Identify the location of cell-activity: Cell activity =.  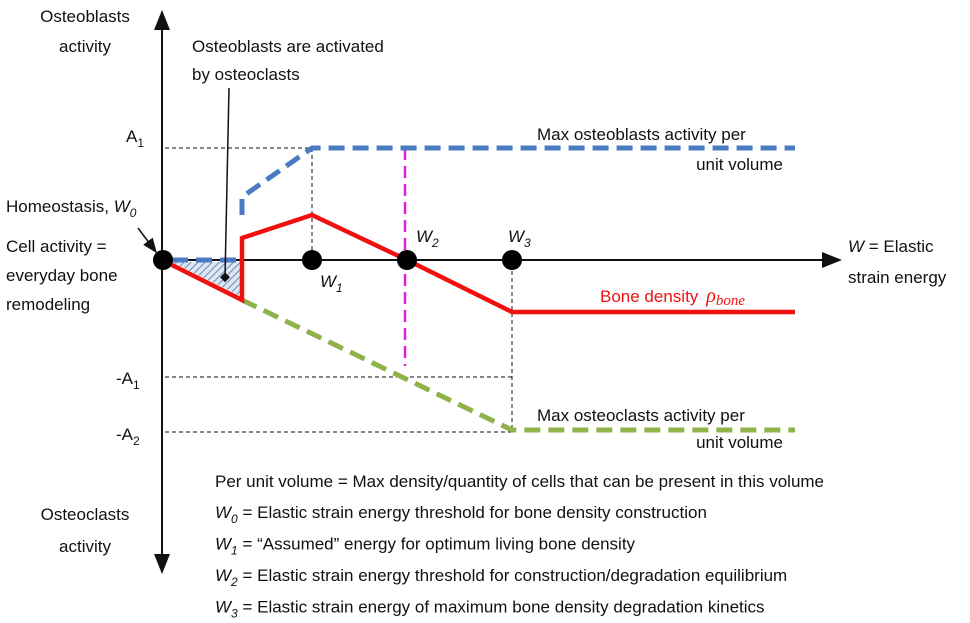
(56, 246).